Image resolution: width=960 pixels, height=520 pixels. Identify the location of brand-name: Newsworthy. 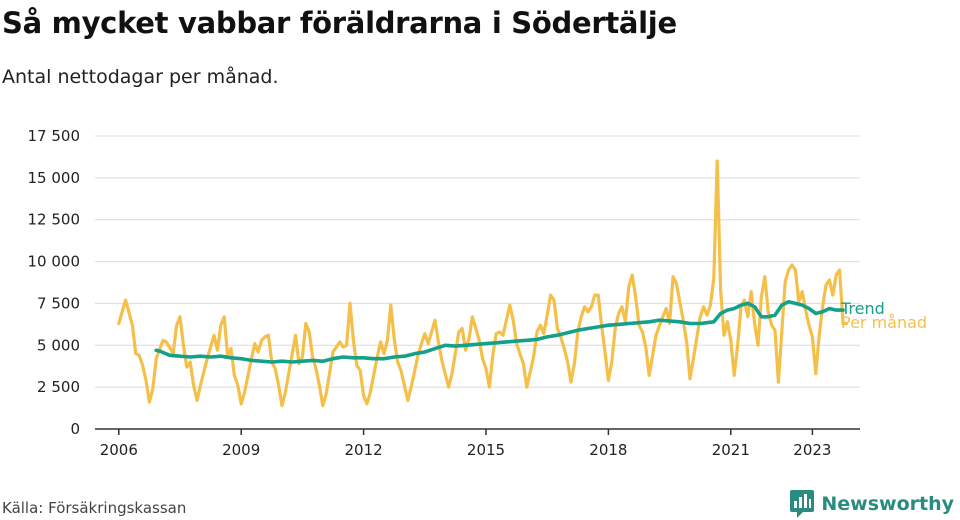
(887, 504).